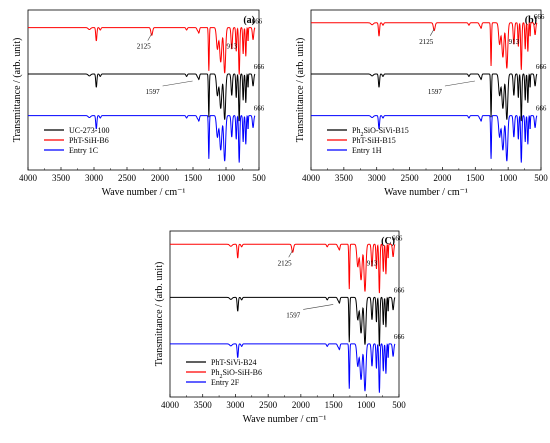  What do you see at coordinates (83, 150) in the screenshot?
I see `legend-entry: Entry 1C` at bounding box center [83, 150].